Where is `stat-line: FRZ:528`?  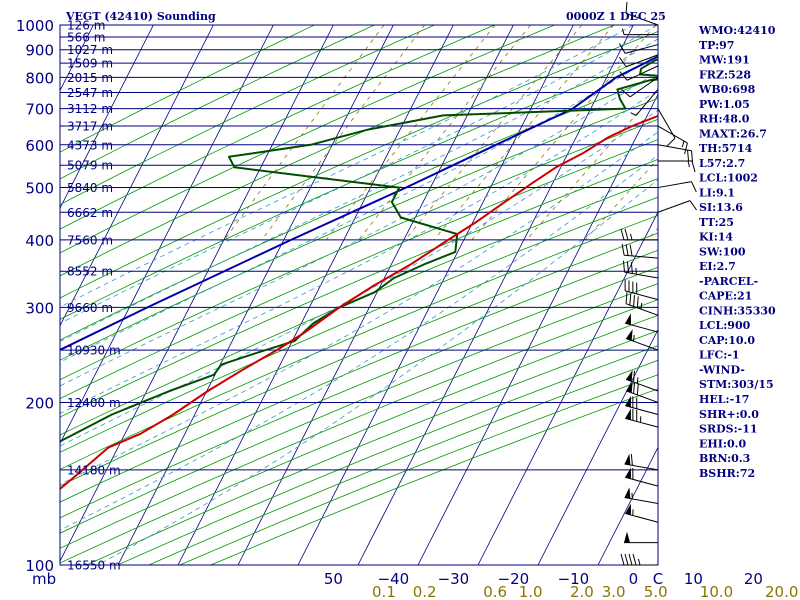
stat-line: FRZ:528 is located at coordinates (725, 74).